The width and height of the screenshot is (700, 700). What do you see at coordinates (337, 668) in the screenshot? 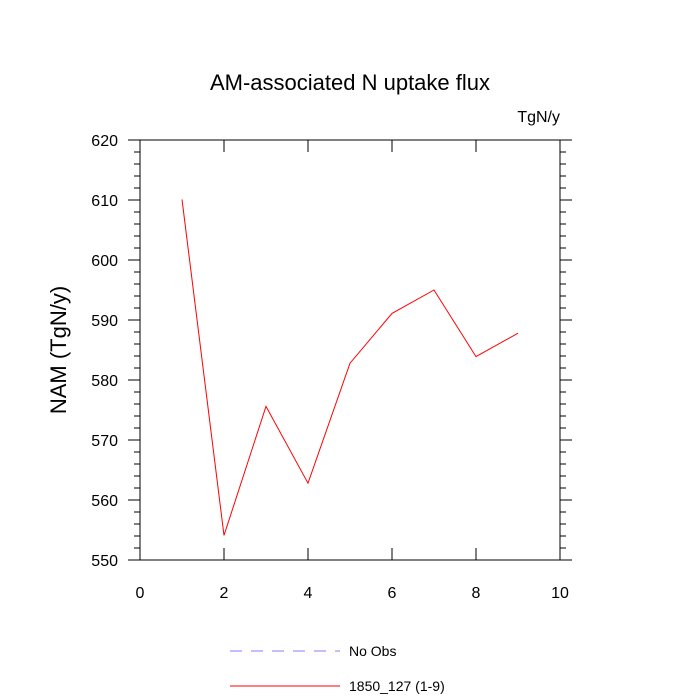
I see `legend: No Obs 1850_127 (1-9)` at bounding box center [337, 668].